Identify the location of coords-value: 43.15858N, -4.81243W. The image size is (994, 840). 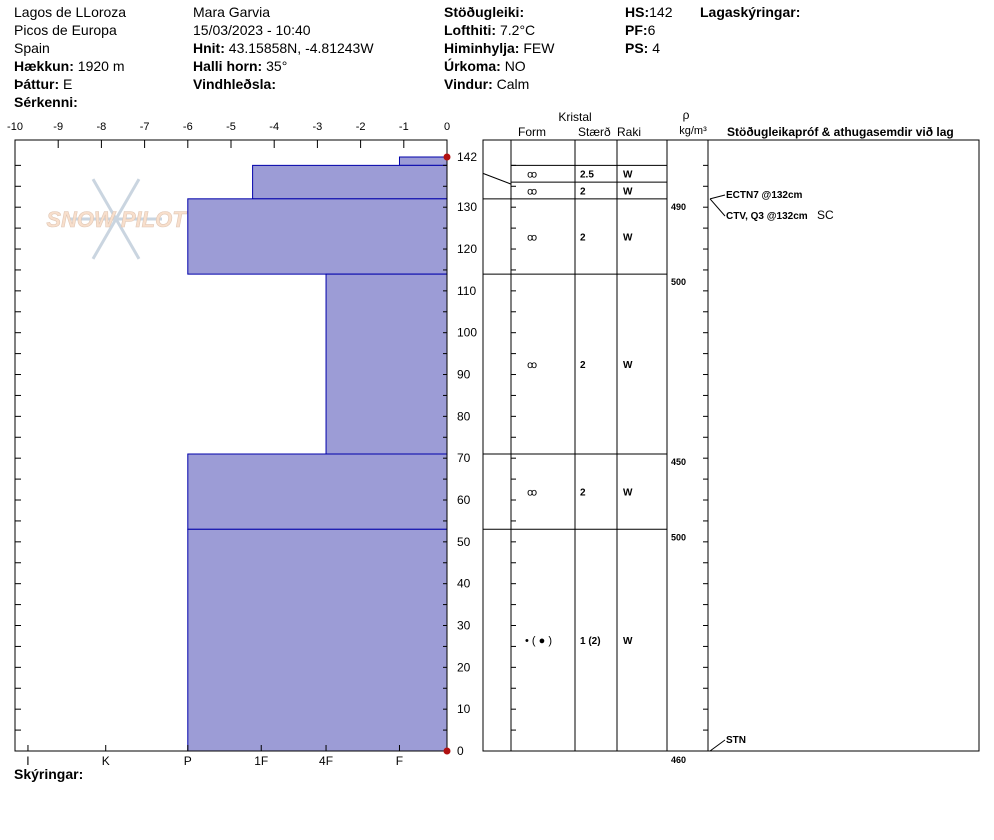
(301, 48).